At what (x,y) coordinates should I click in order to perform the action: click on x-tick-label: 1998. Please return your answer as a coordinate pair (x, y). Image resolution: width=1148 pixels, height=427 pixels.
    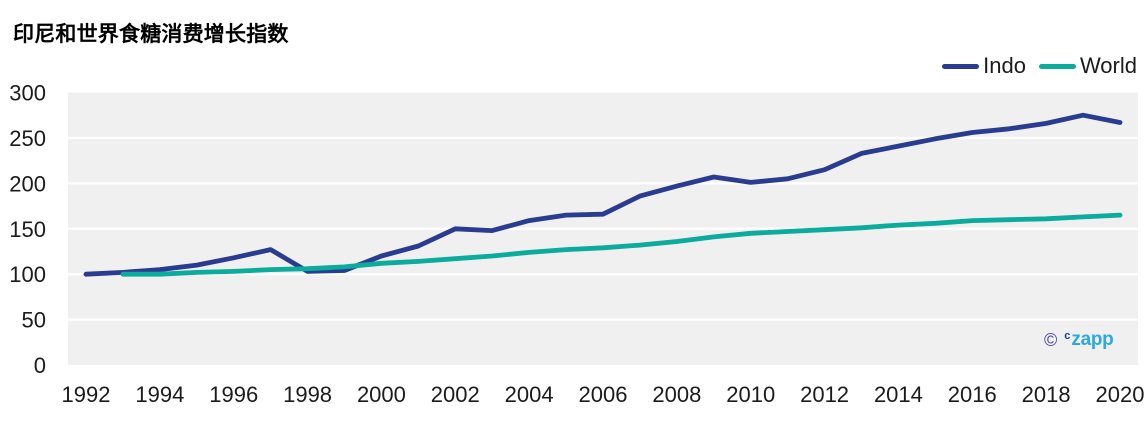
    Looking at the image, I should click on (307, 394).